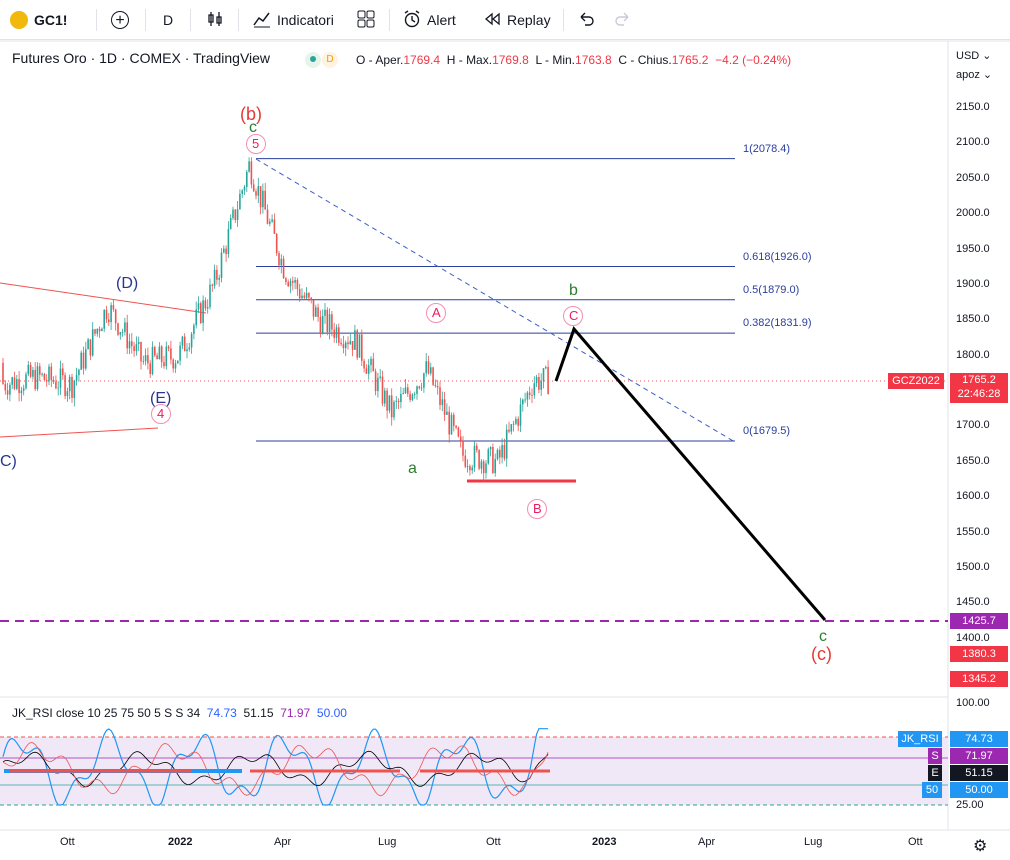 This screenshot has height=860, width=1010. I want to click on currency-selector: USD ⌄, so click(974, 55).